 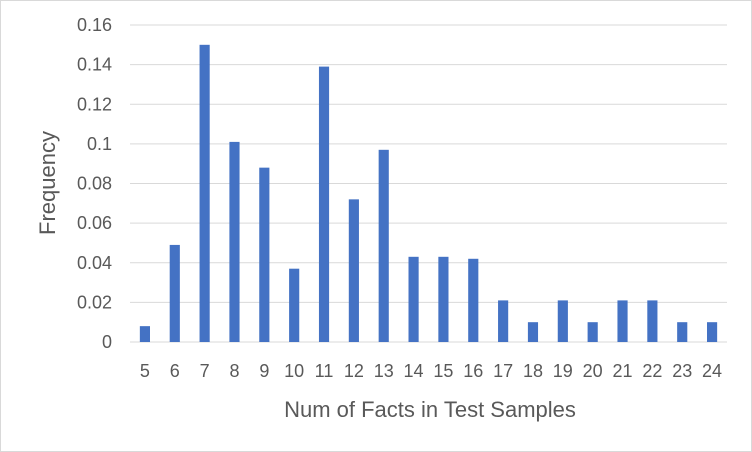 I want to click on x-tick-label: 10, so click(x=294, y=371).